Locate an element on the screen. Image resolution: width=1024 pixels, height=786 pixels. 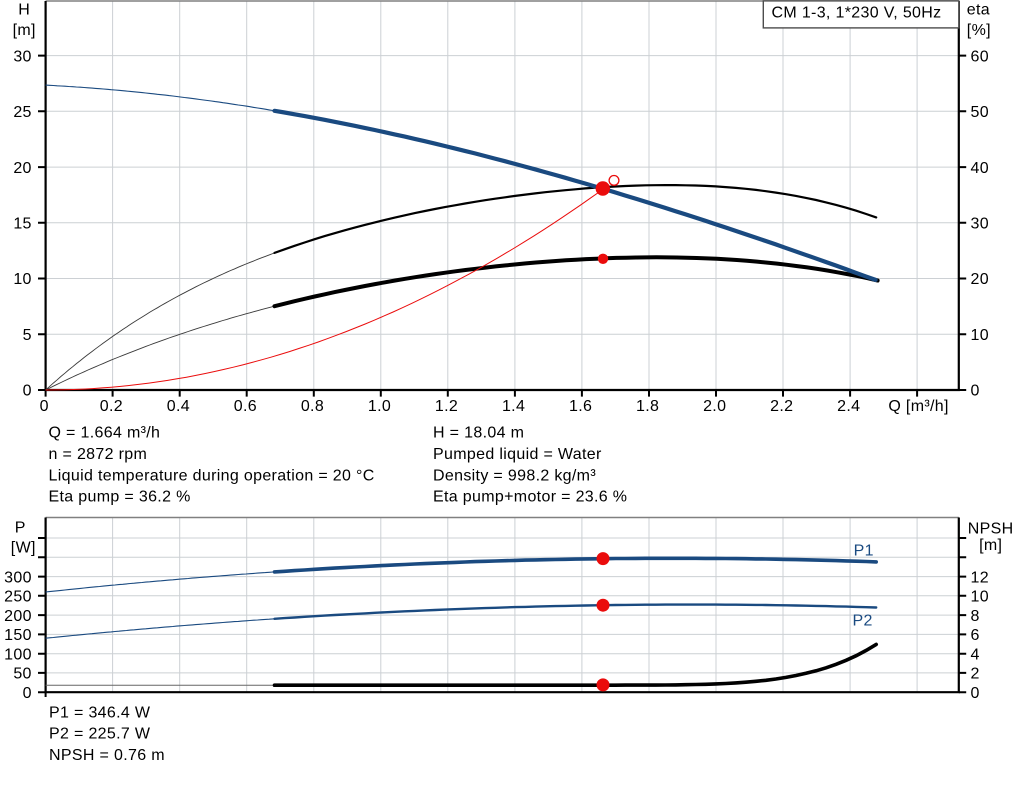
svg-text: H = 18.04 m is located at coordinates (478, 433).